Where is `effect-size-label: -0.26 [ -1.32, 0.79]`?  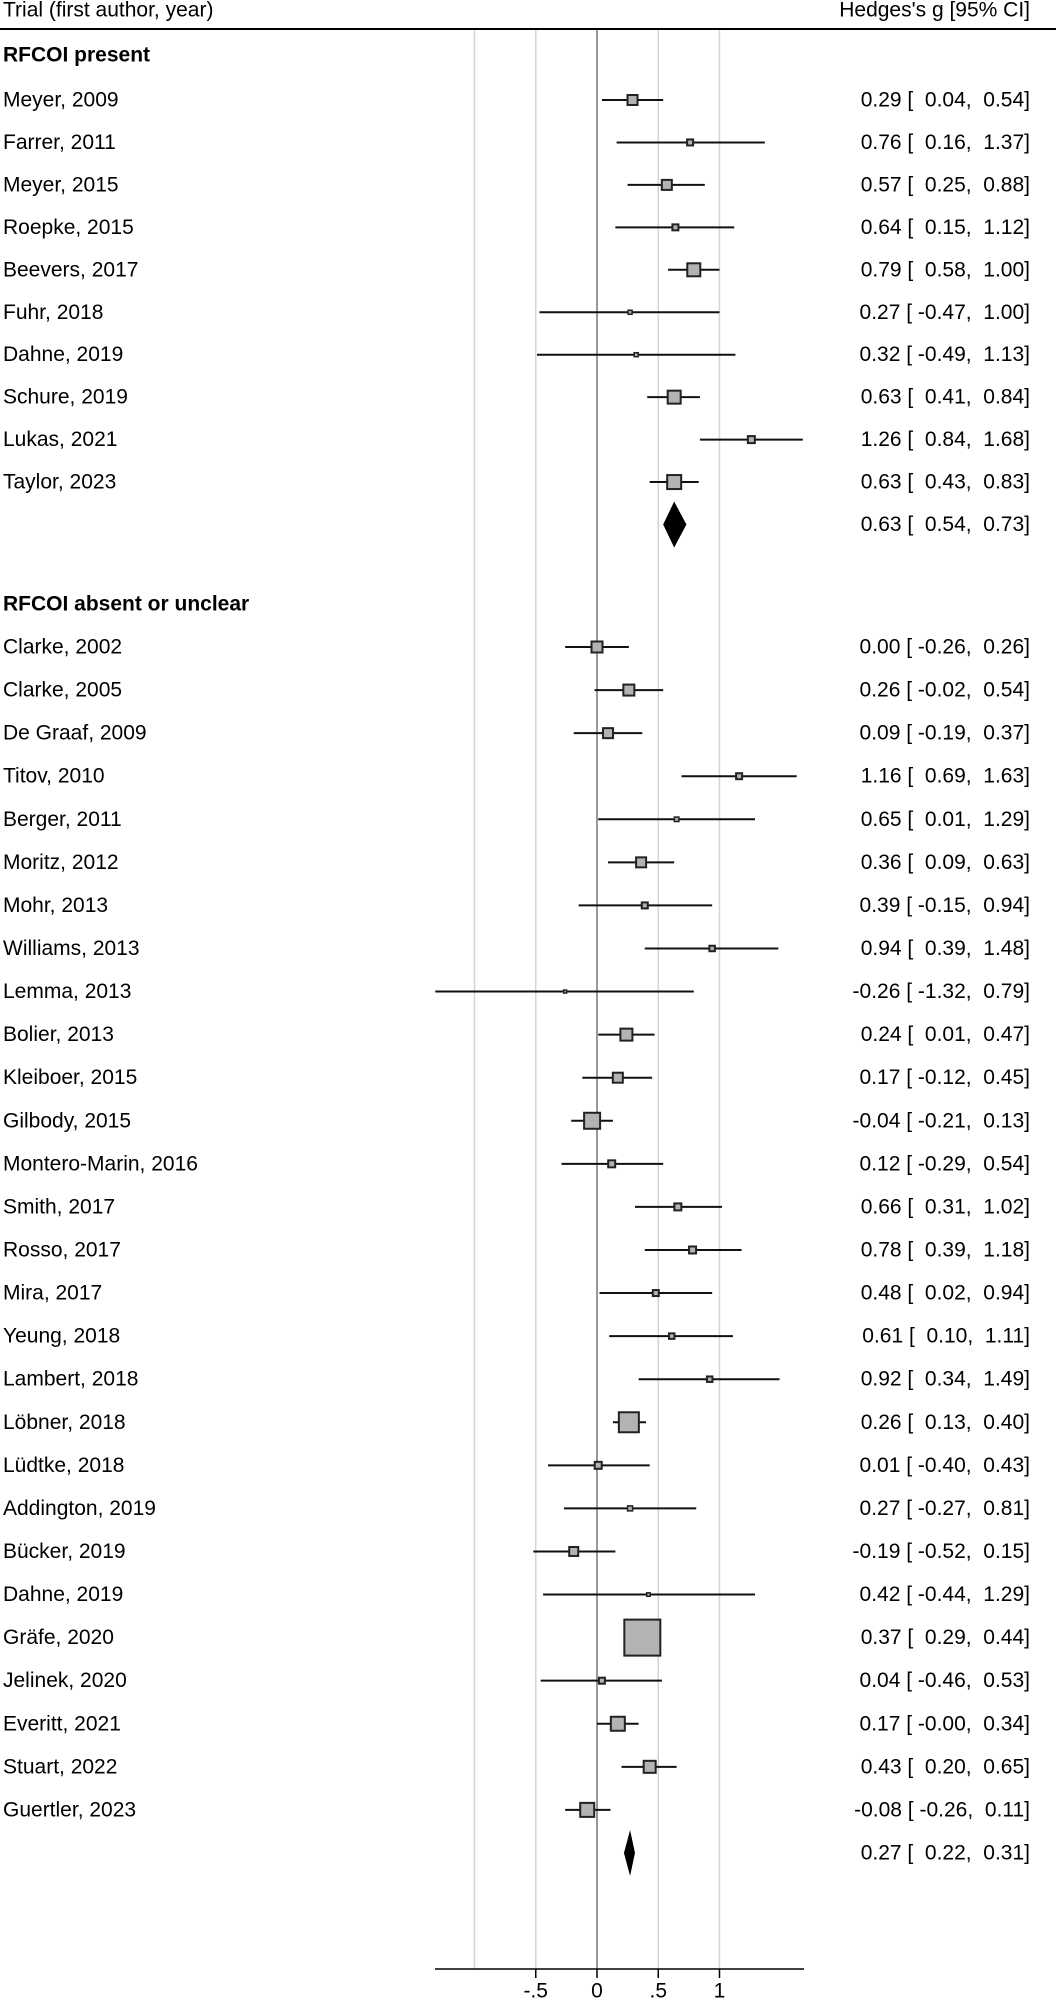 effect-size-label: -0.26 [ -1.32, 0.79] is located at coordinates (941, 991).